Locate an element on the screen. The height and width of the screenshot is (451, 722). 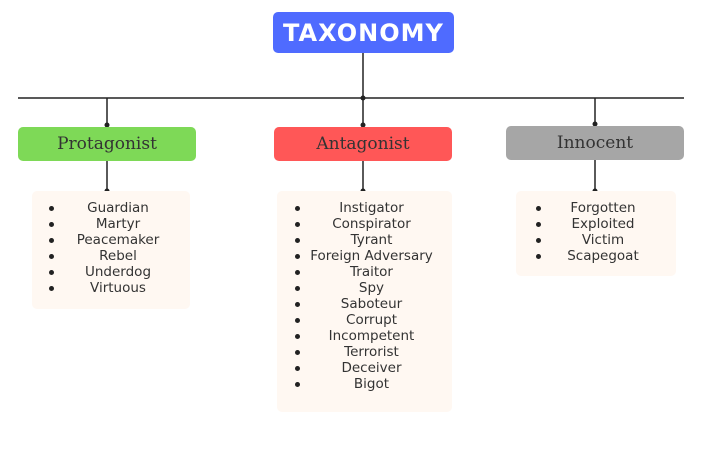
list-item: Conspirator is located at coordinates (364, 224).